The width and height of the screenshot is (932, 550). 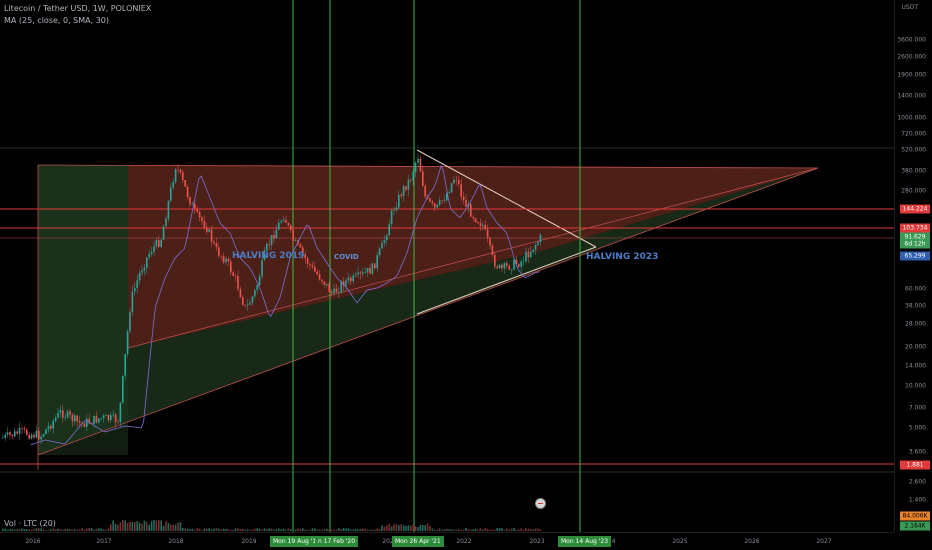 I want to click on volume-legend: Vol · LTC (20), so click(x=30, y=523).